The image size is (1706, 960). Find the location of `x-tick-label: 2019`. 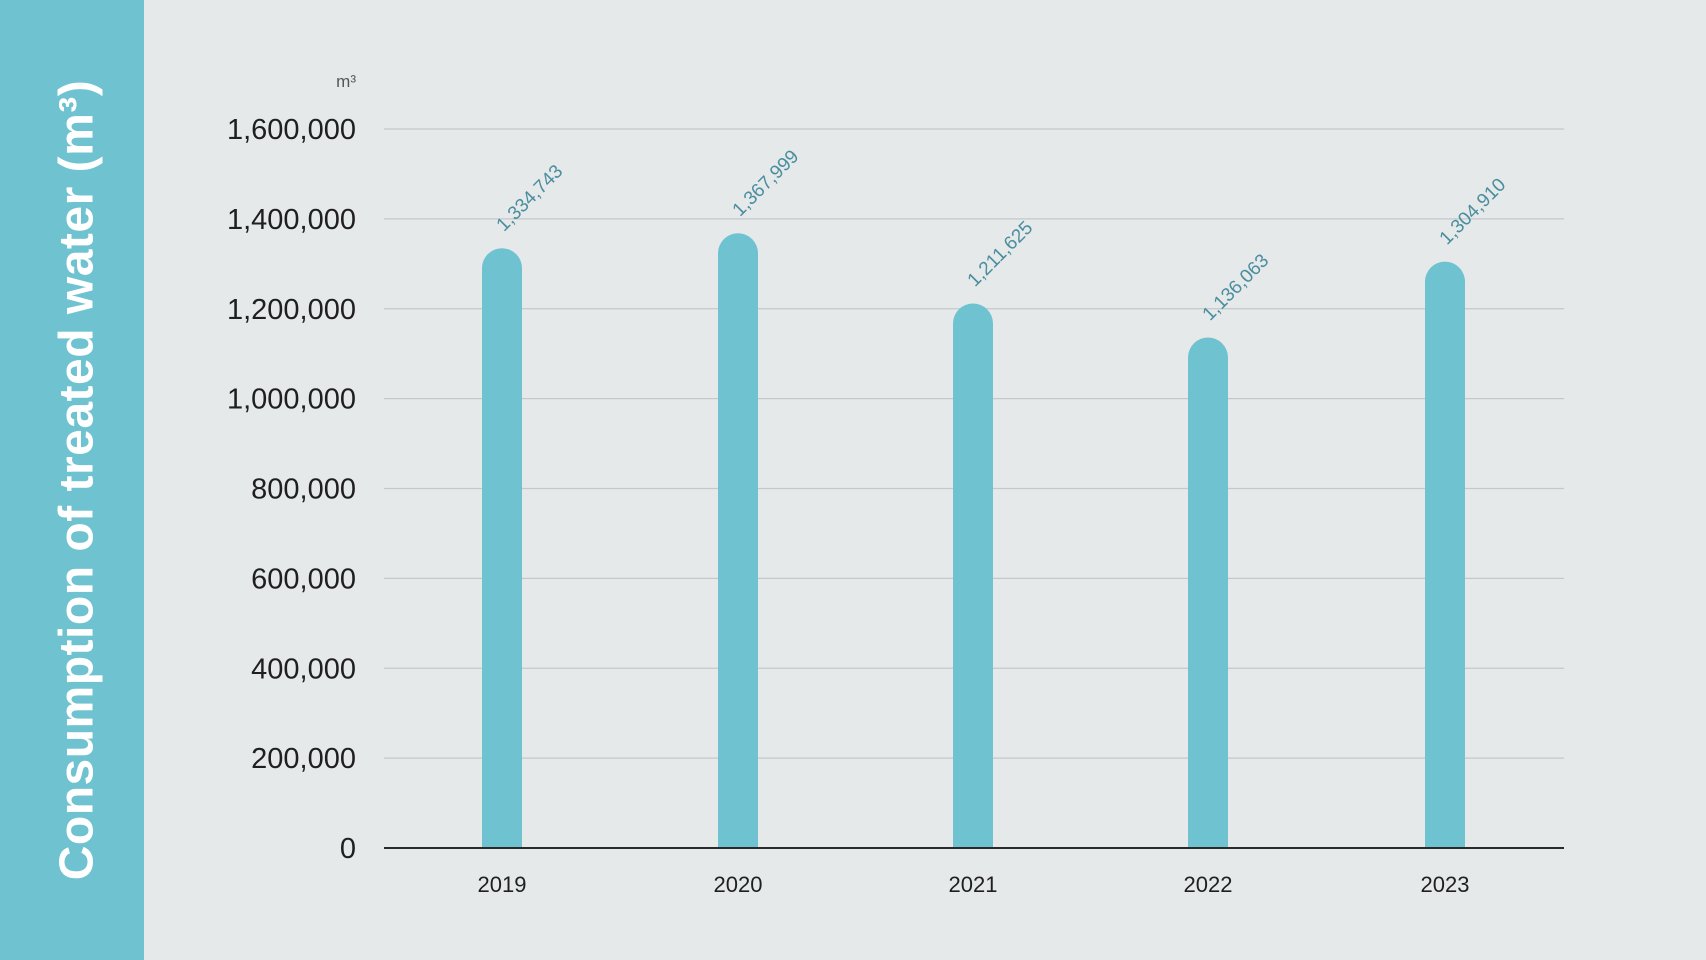

x-tick-label: 2019 is located at coordinates (502, 884).